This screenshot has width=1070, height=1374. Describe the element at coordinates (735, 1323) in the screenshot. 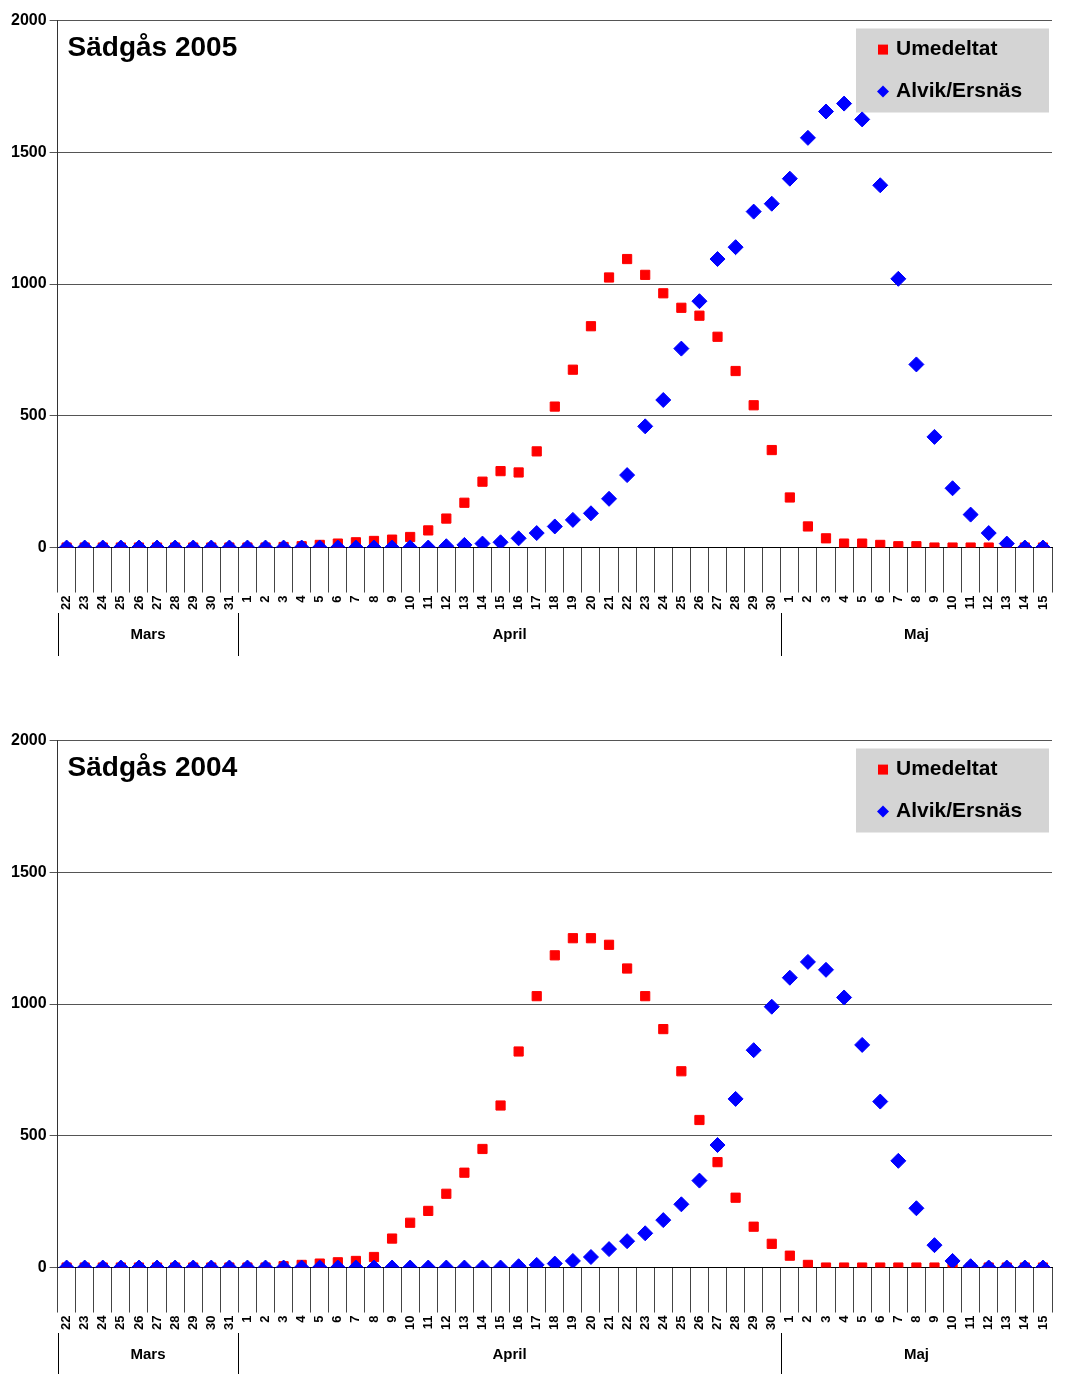

I see `x-tick-label: 28` at that location.